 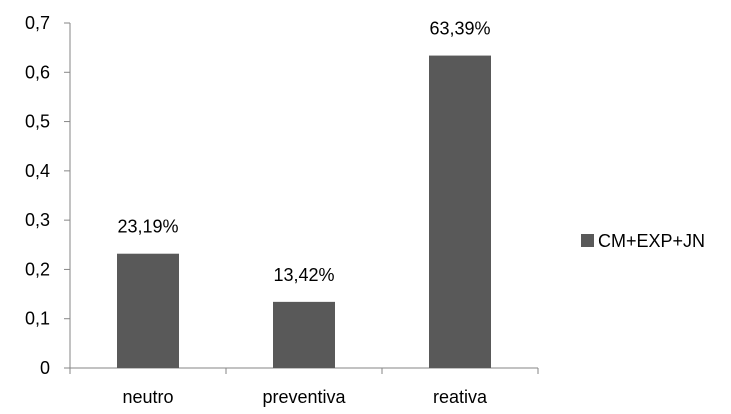 I want to click on category-label-neutro: neutro, so click(x=147, y=397).